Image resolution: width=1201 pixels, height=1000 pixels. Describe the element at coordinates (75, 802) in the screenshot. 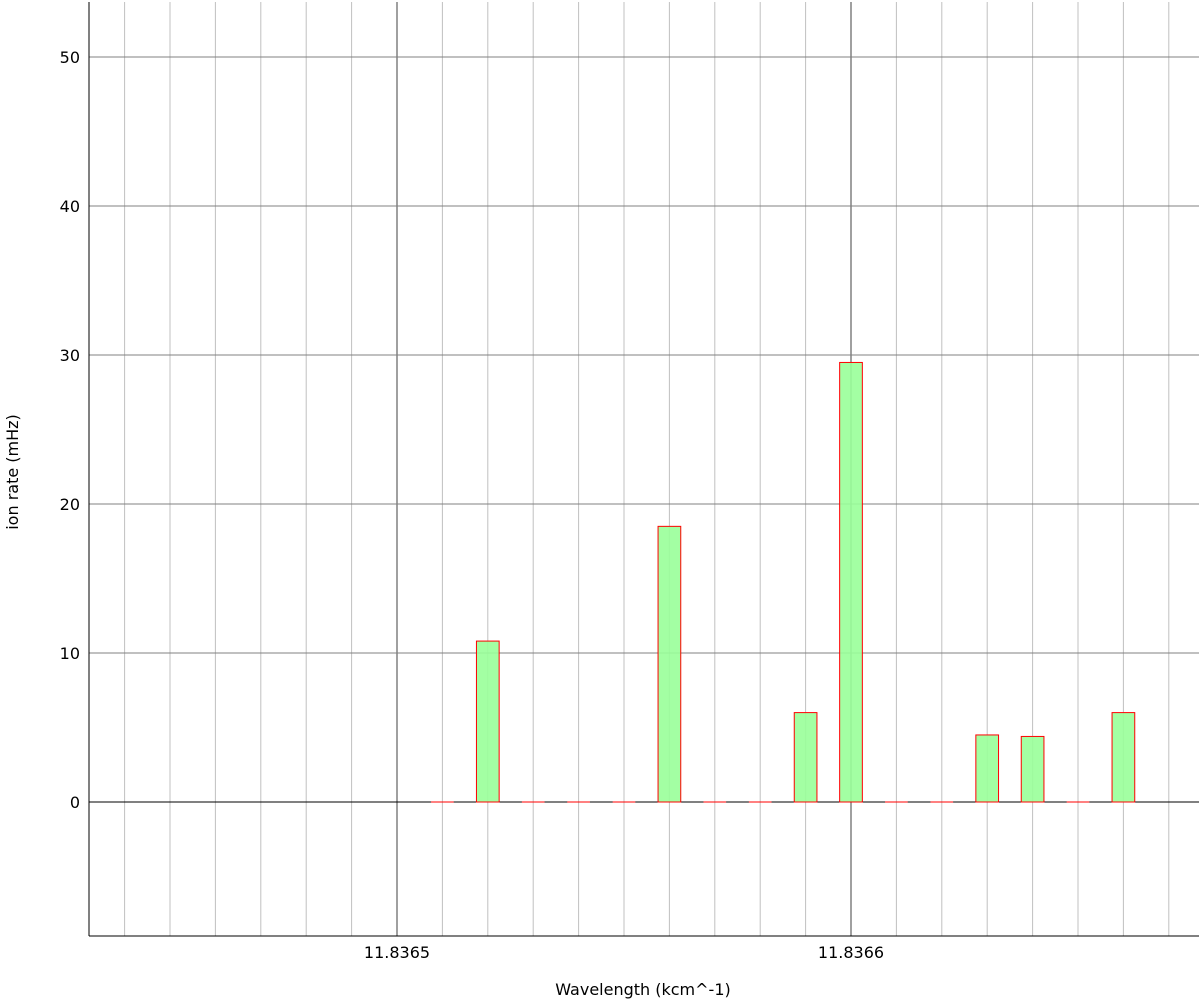

I see `y-tick-label: 0` at that location.